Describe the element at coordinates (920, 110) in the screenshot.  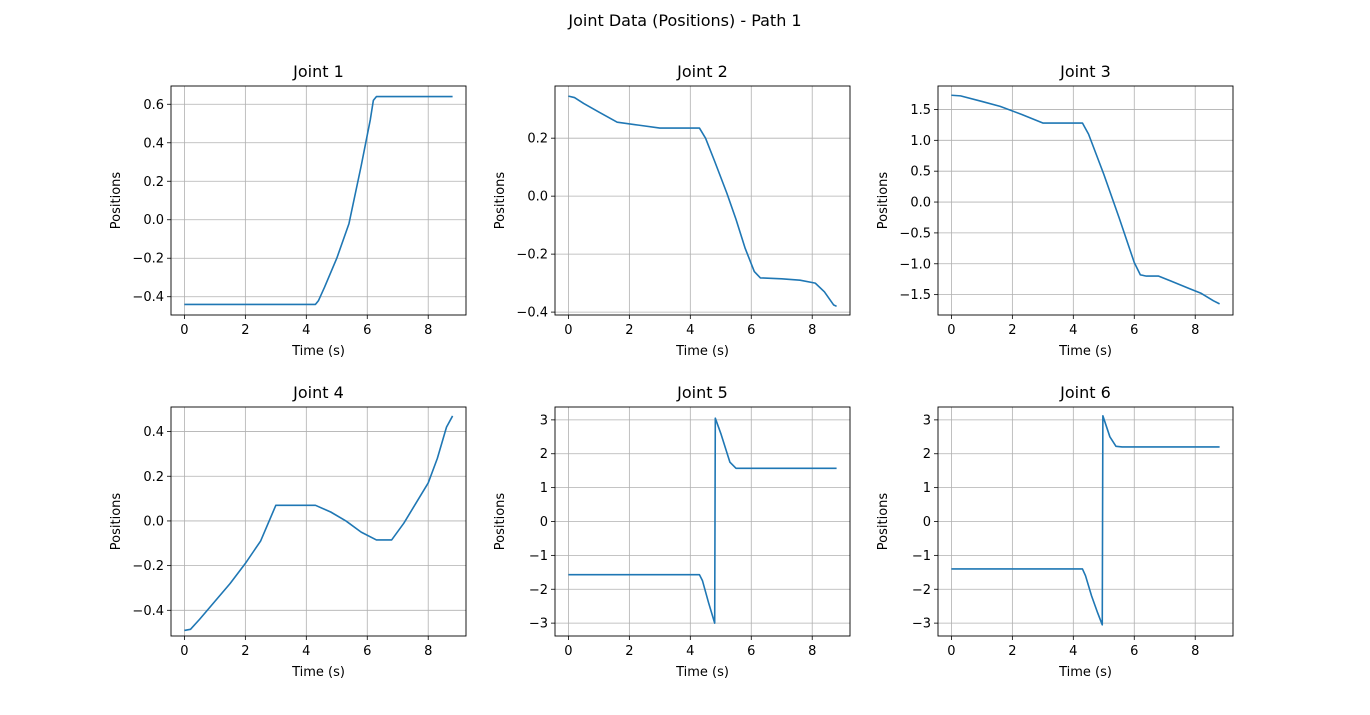
I see `y-tick-label: 1.5` at that location.